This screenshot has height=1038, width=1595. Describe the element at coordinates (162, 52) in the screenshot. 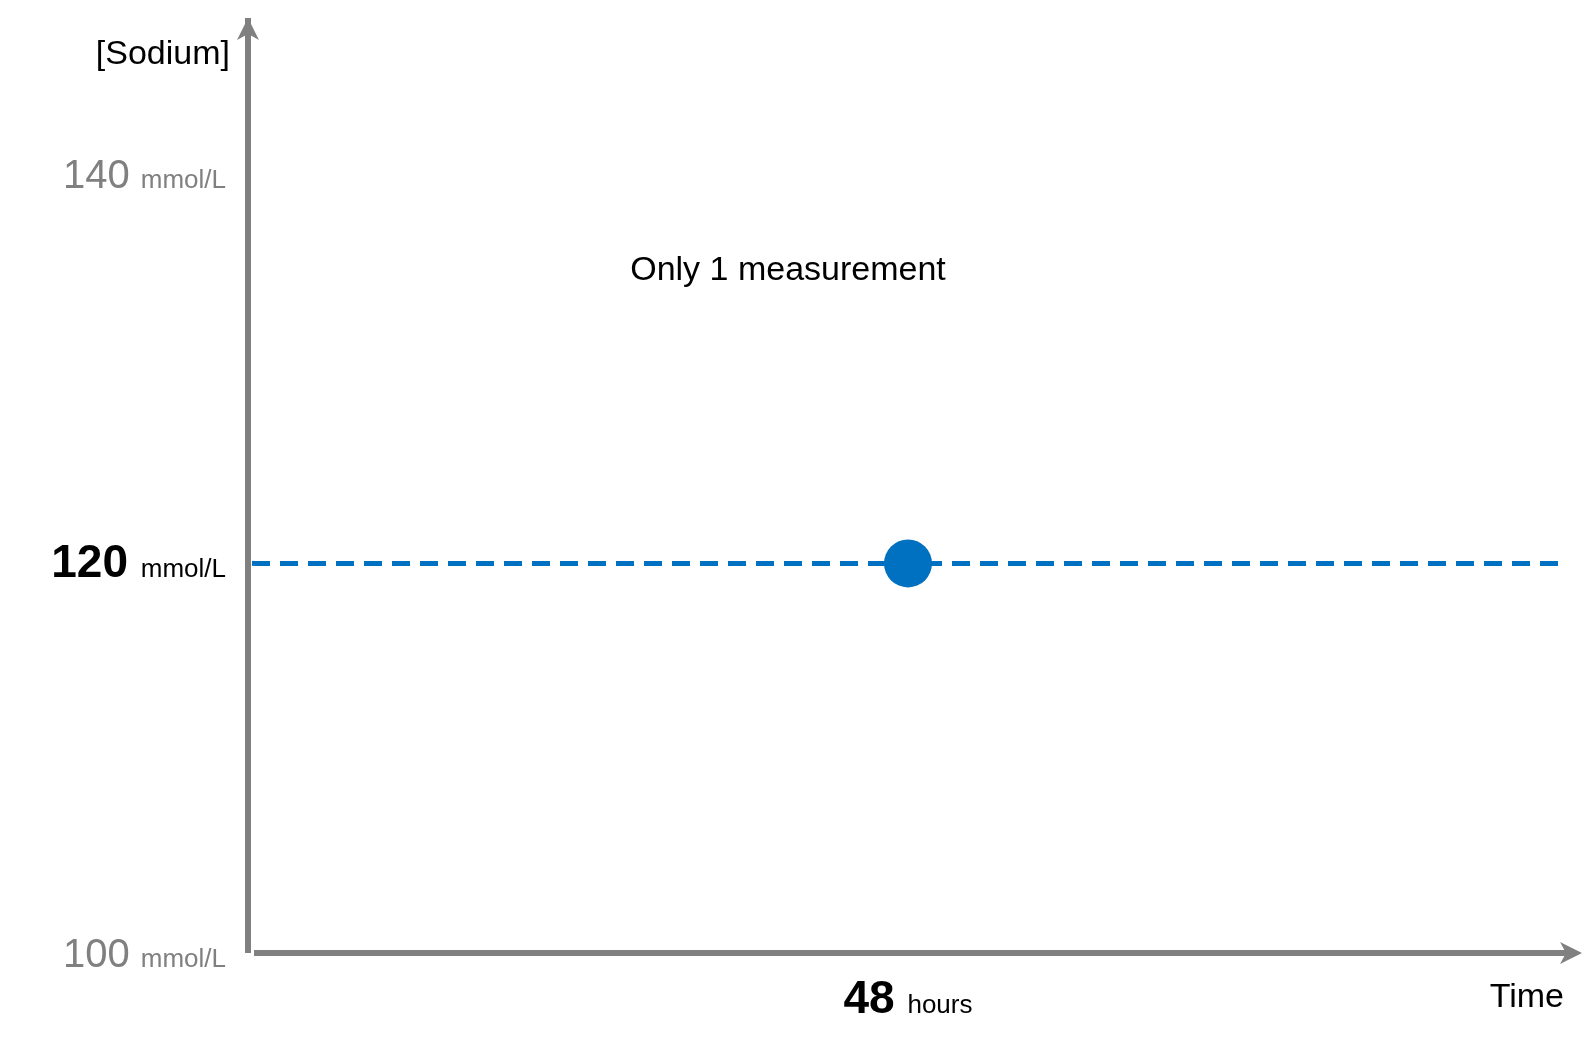

I see `y-axis-title: [Sodium]` at that location.